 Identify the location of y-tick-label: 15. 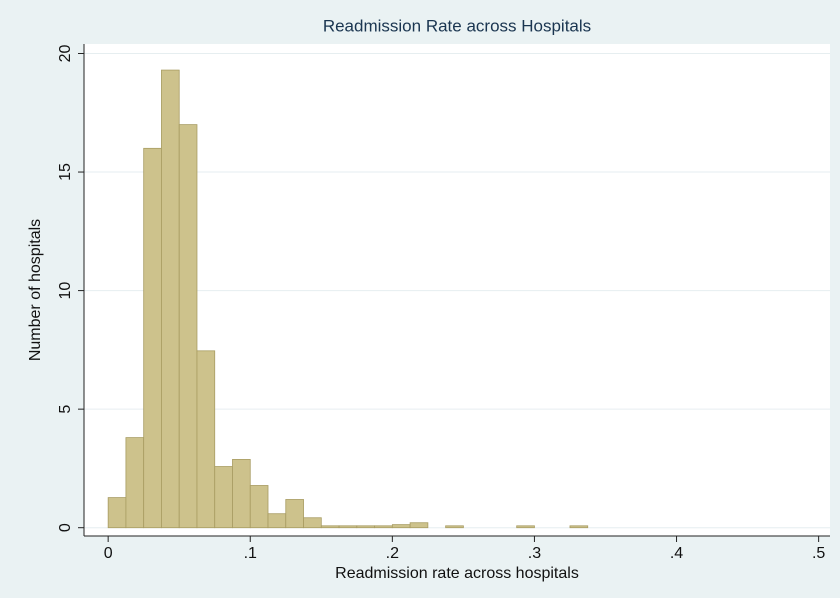
(65, 172).